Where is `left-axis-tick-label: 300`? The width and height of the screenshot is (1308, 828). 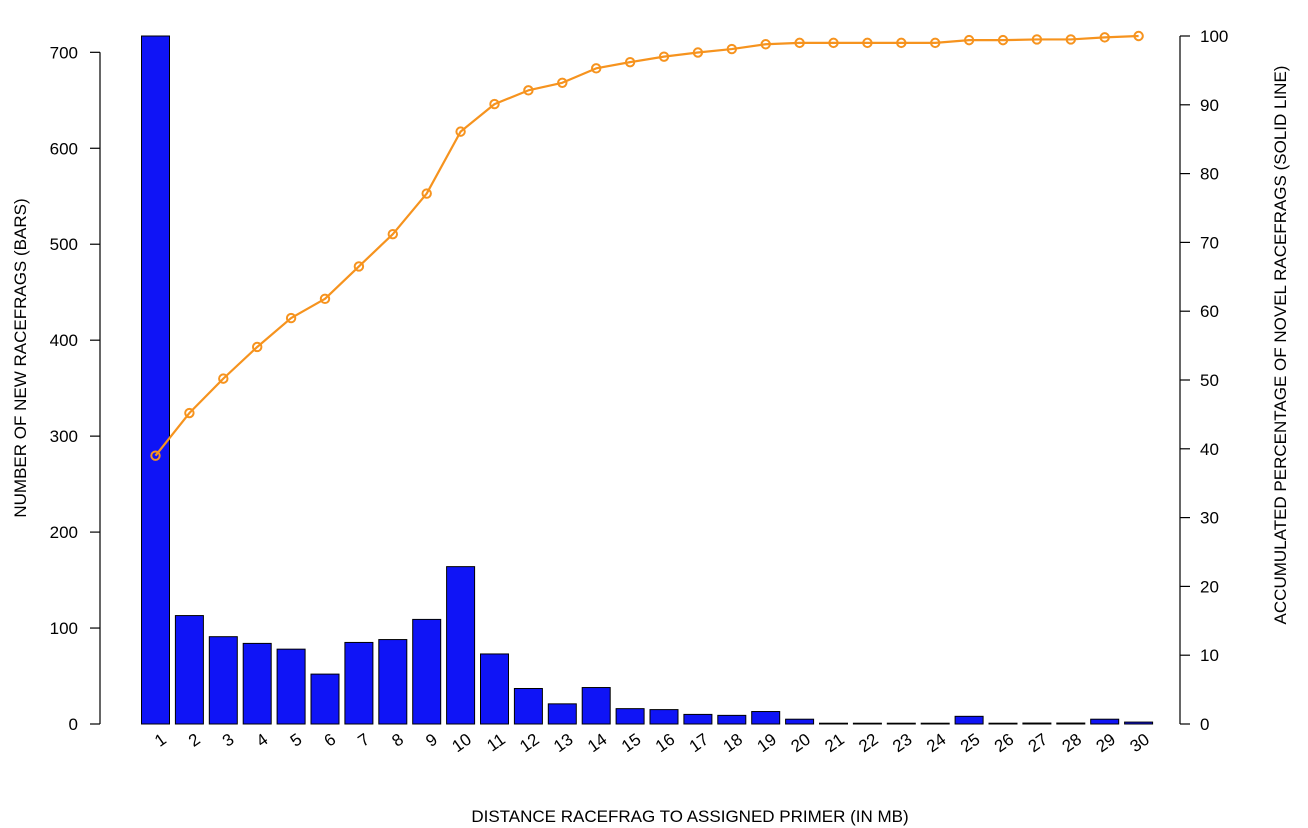
left-axis-tick-label: 300 is located at coordinates (64, 436).